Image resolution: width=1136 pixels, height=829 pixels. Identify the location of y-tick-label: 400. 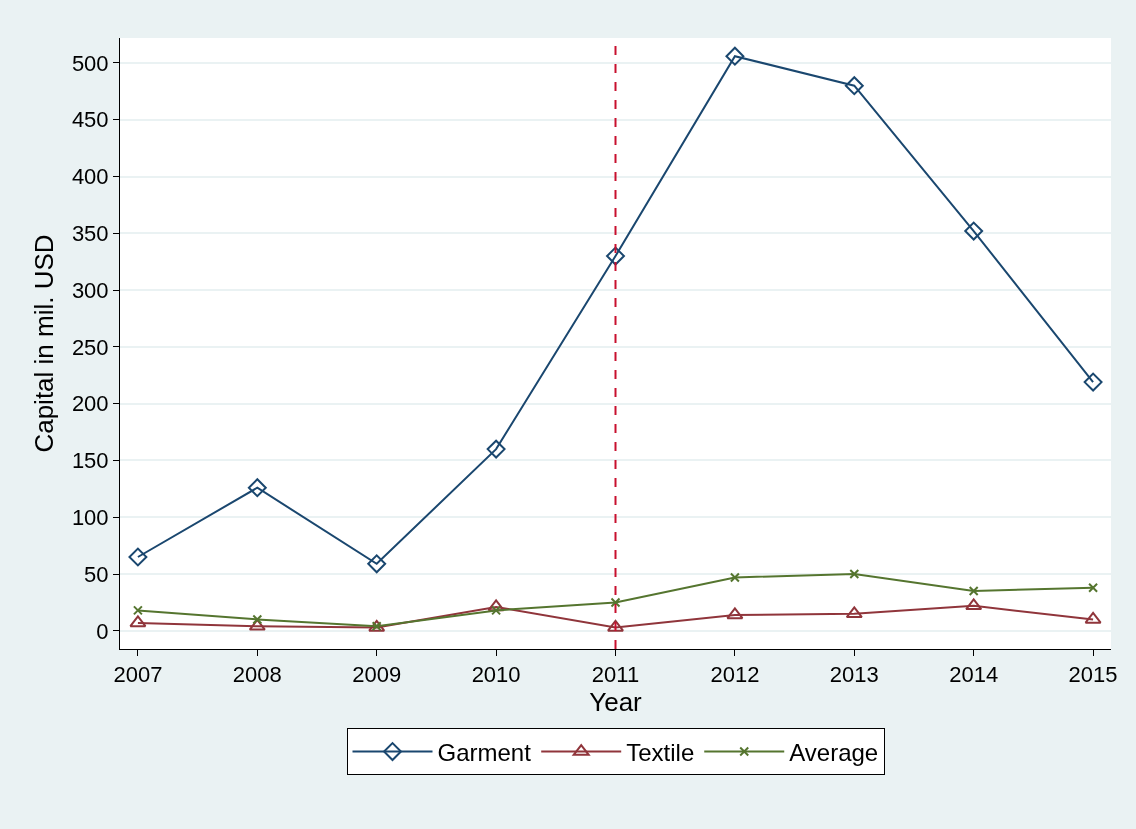
(90, 177).